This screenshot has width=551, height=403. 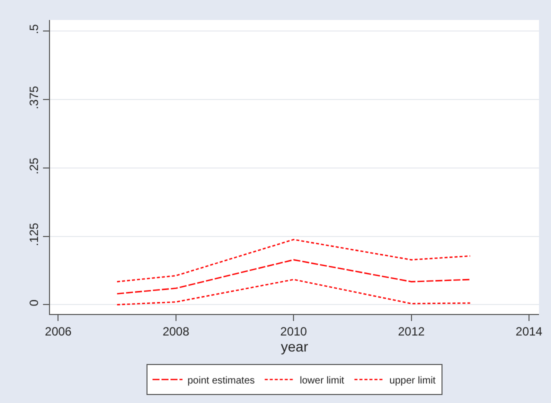 What do you see at coordinates (322, 380) in the screenshot?
I see `legend-label: lower limit` at bounding box center [322, 380].